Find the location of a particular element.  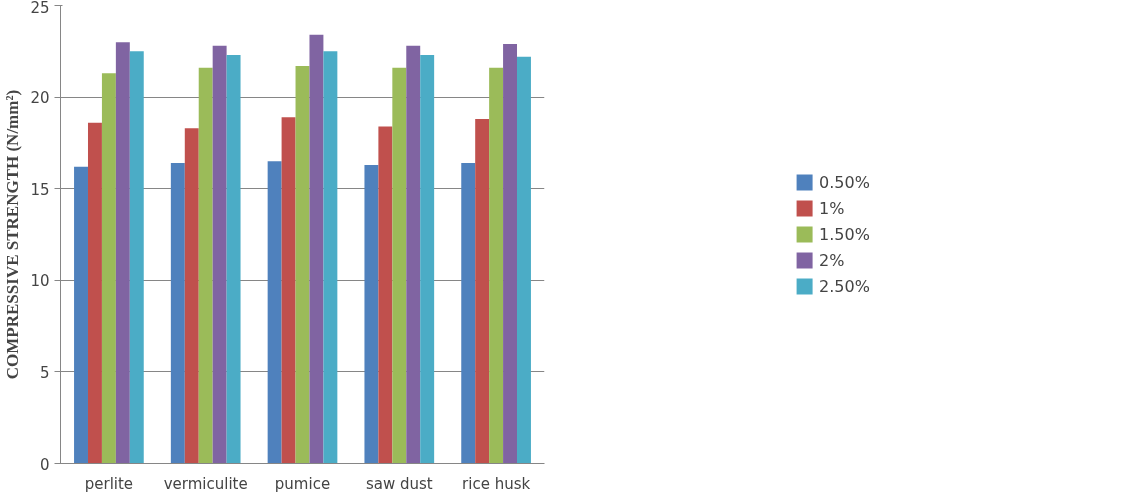

y-tick-label: 20 is located at coordinates (40, 98).